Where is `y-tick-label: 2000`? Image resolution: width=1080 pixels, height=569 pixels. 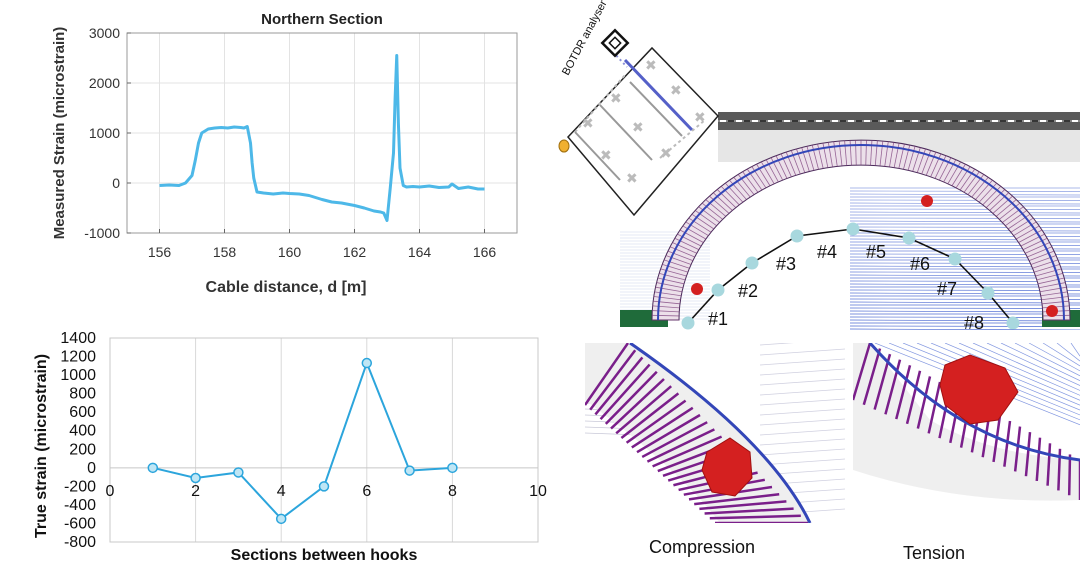
y-tick-label: 2000 is located at coordinates (104, 83).